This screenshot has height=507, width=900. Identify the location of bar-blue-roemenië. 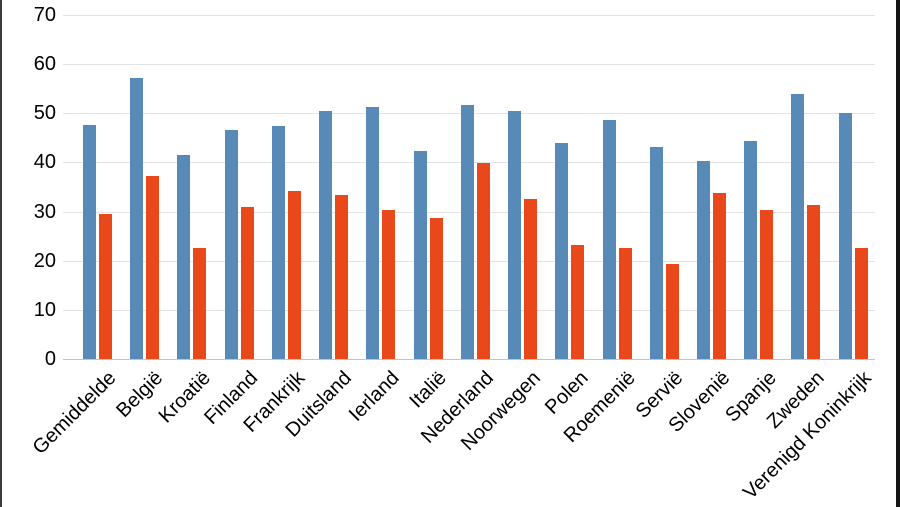
(609, 239).